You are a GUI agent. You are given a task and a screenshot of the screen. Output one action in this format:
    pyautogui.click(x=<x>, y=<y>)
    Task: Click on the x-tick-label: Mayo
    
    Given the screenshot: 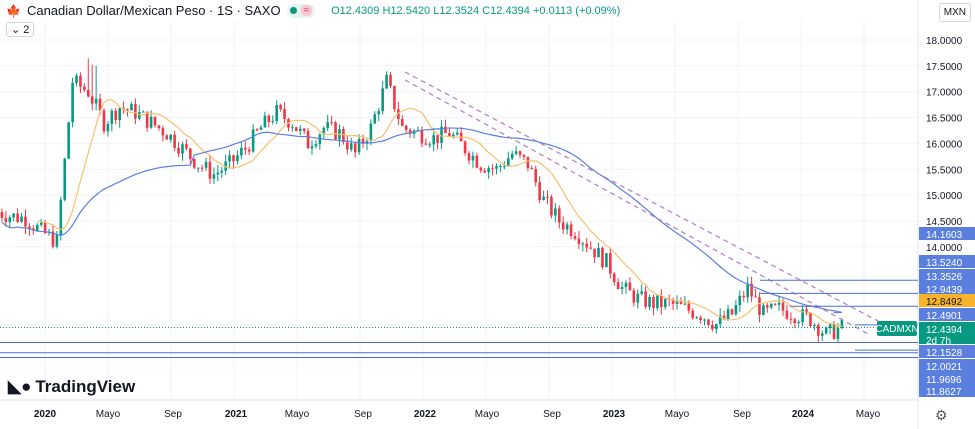 What is the action you would take?
    pyautogui.click(x=677, y=414)
    